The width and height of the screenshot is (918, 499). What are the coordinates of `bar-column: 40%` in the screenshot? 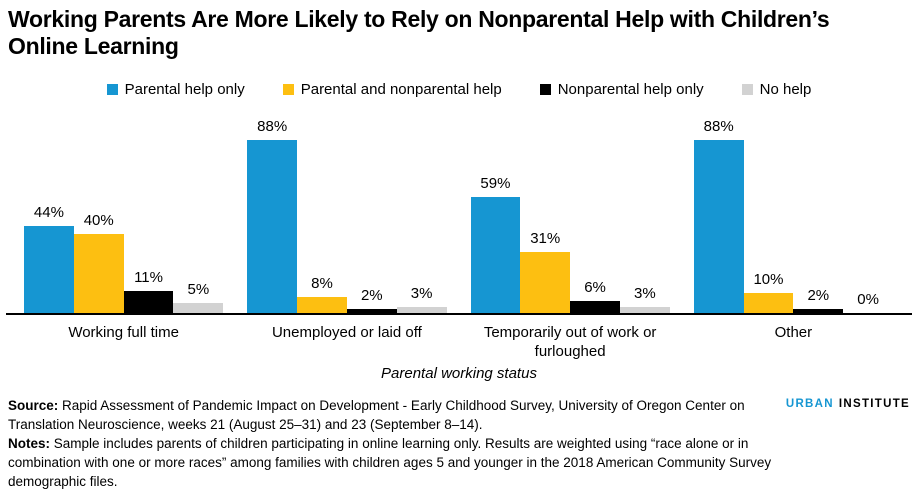 It's located at (98, 262).